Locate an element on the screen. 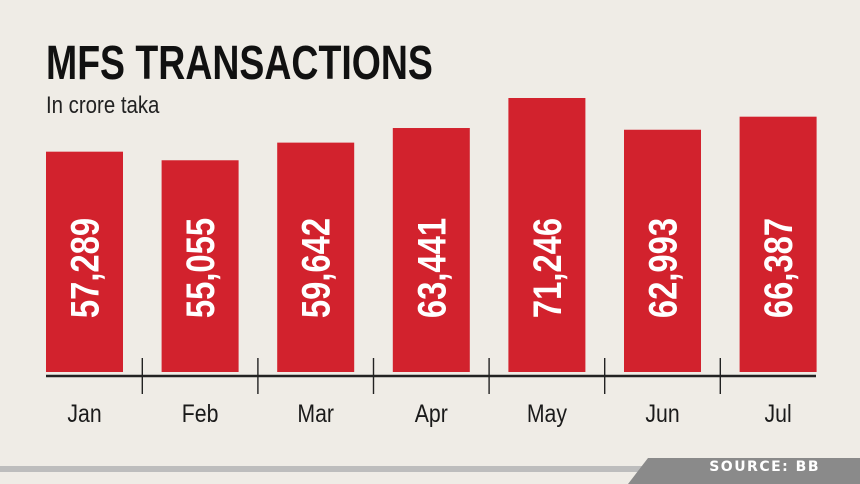 The height and width of the screenshot is (484, 860). value-label-jul: 66,387 is located at coordinates (778, 268).